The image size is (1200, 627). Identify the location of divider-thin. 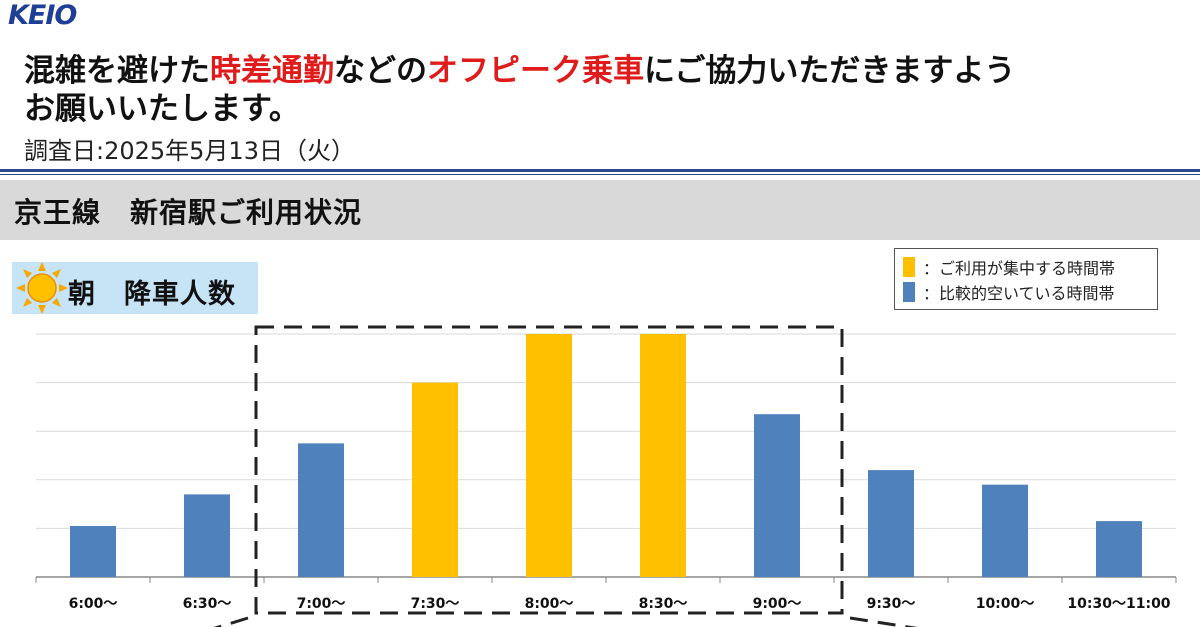
(600, 174).